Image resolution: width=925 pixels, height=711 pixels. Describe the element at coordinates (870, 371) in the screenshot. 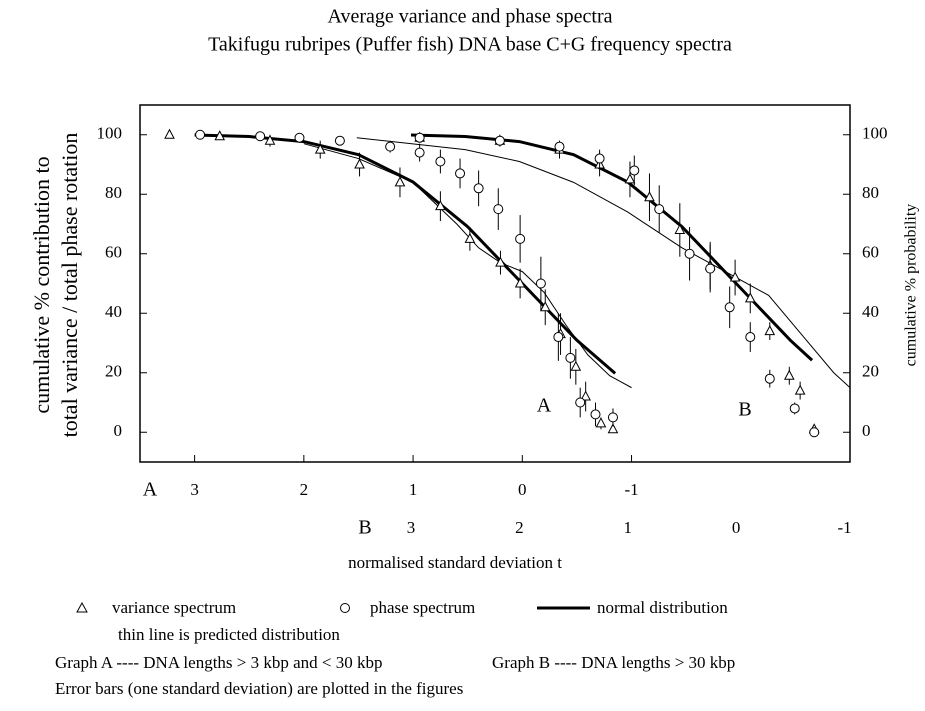

I see `y2-tick-label: 20` at that location.